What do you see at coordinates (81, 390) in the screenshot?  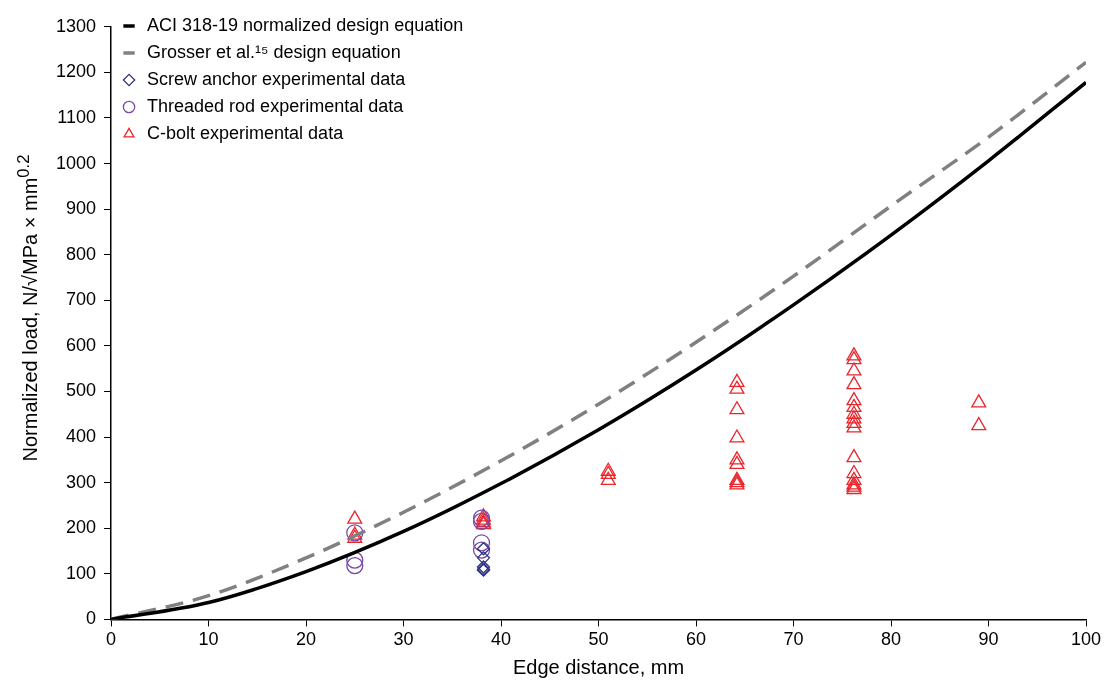 I see `y-tick-label: 500` at bounding box center [81, 390].